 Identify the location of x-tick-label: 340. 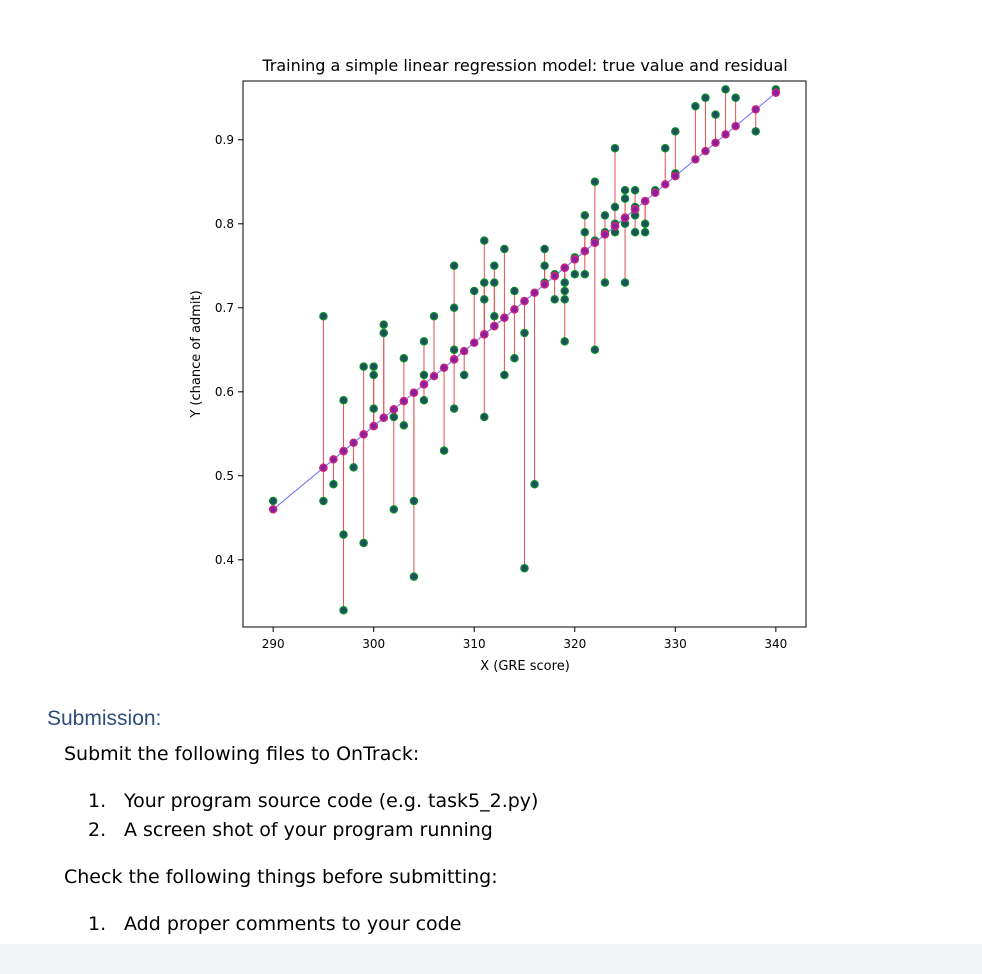
(775, 644).